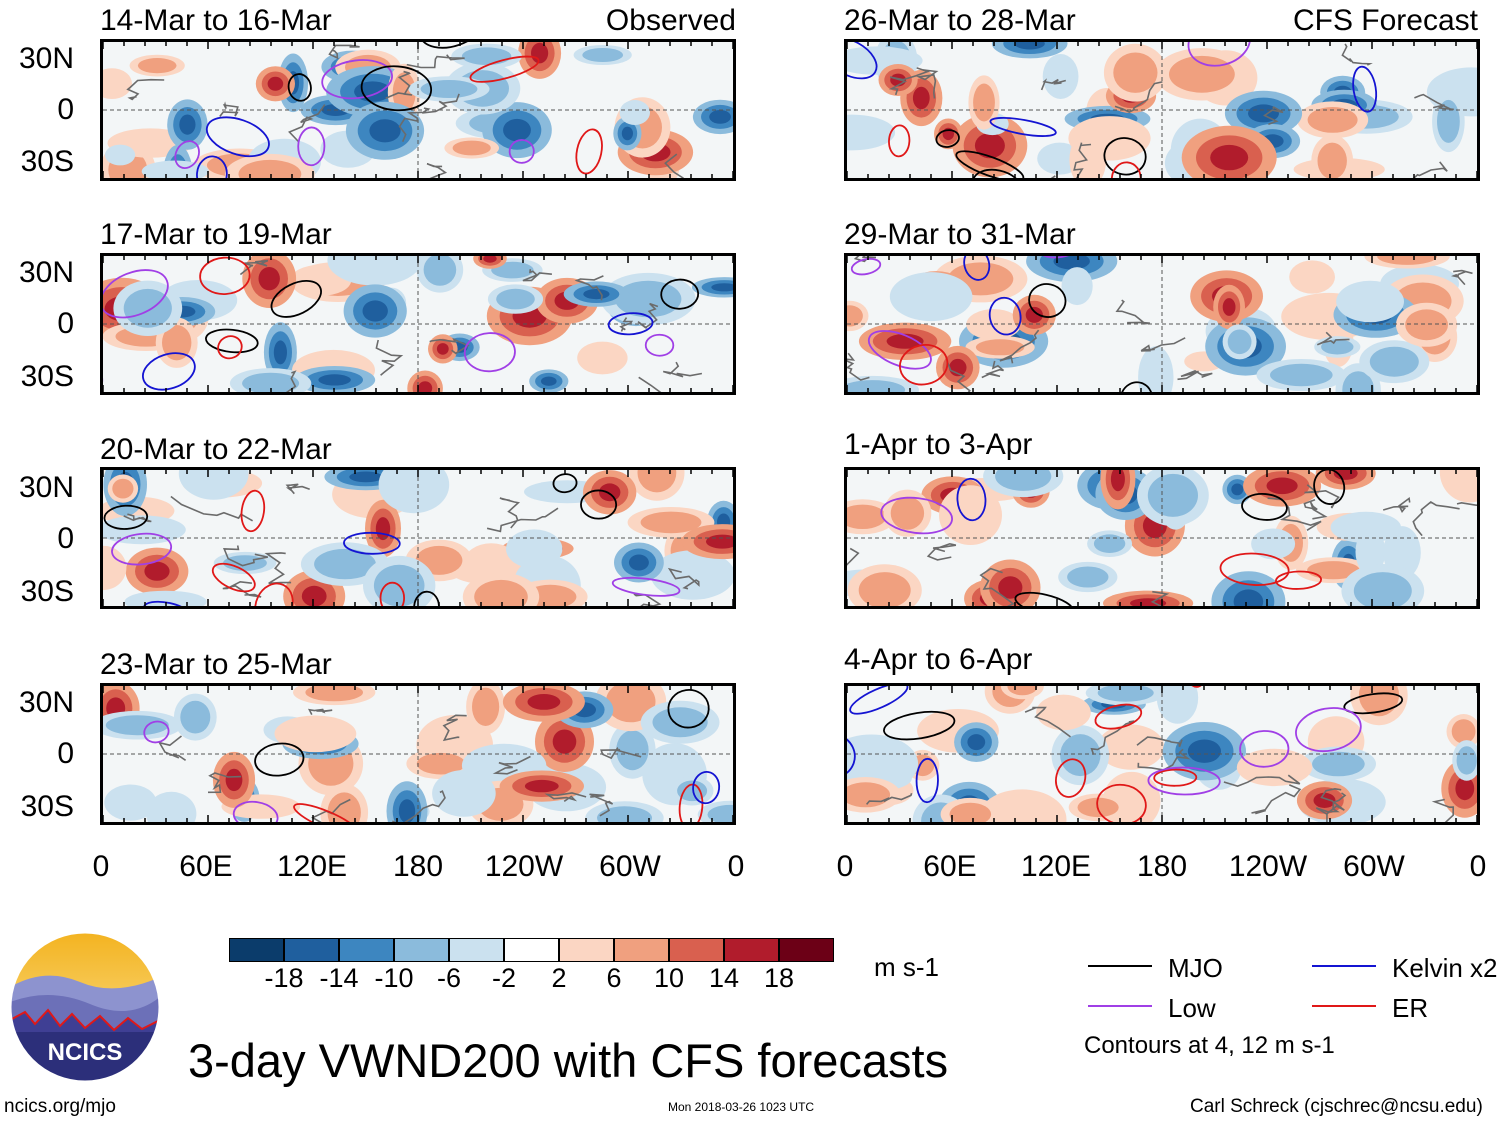 The height and width of the screenshot is (1121, 1510). I want to click on lon-label-left-180: 180, so click(418, 866).